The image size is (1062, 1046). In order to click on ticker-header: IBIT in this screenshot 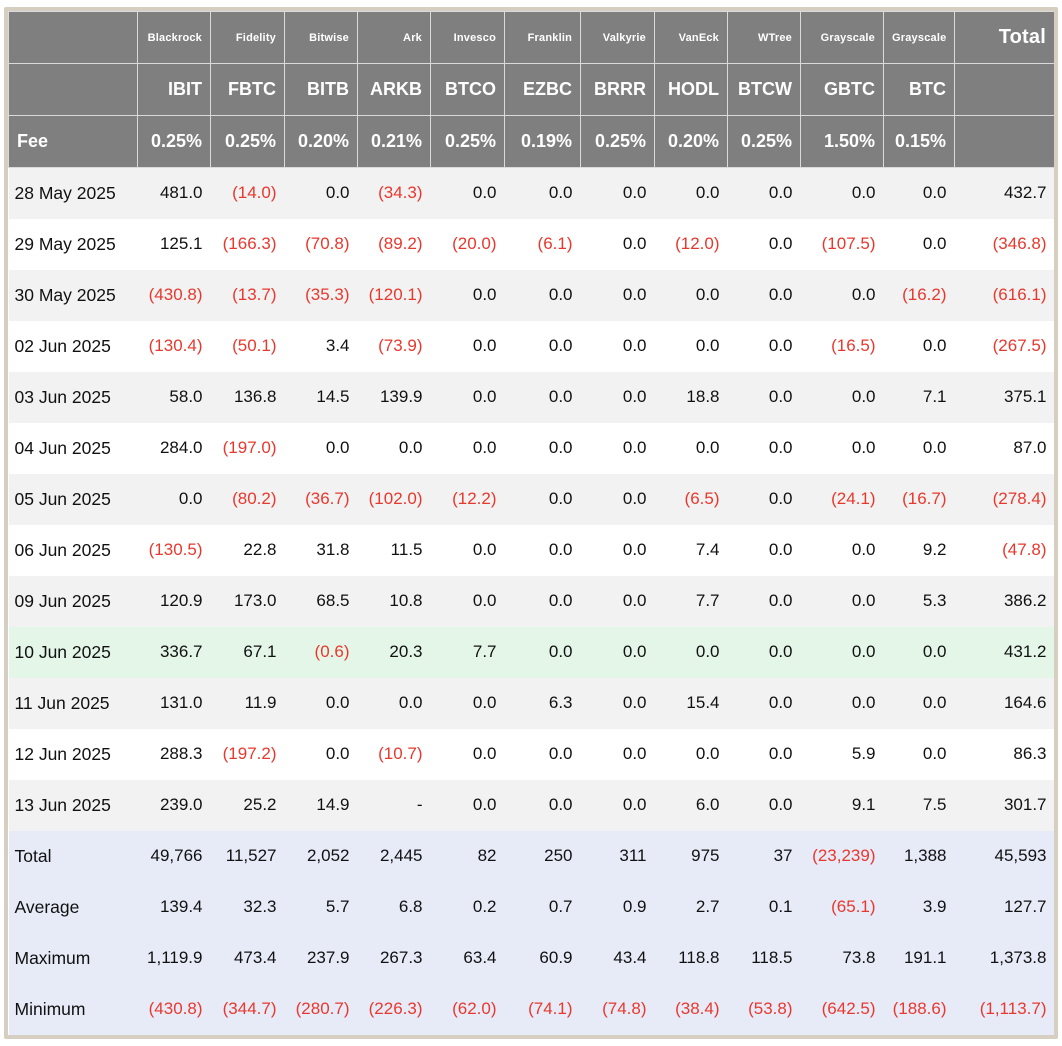, I will do `click(174, 89)`.